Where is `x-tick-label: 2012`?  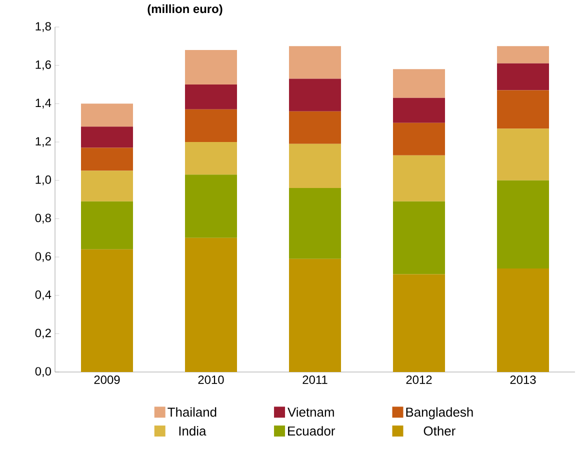
x-tick-label: 2012 is located at coordinates (419, 380).